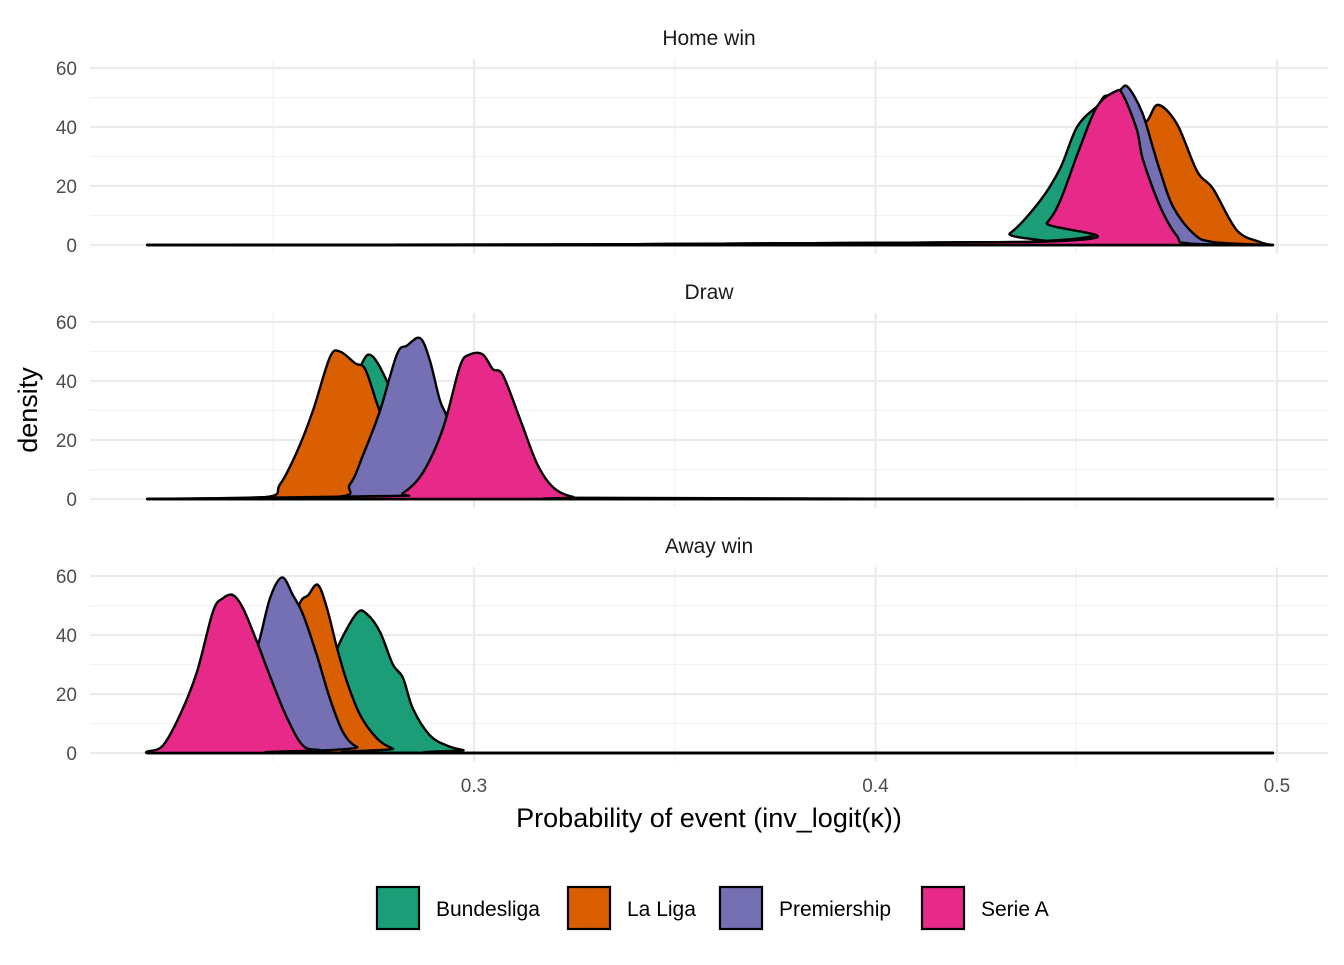  What do you see at coordinates (28, 410) in the screenshot?
I see `y-axis-label: density` at bounding box center [28, 410].